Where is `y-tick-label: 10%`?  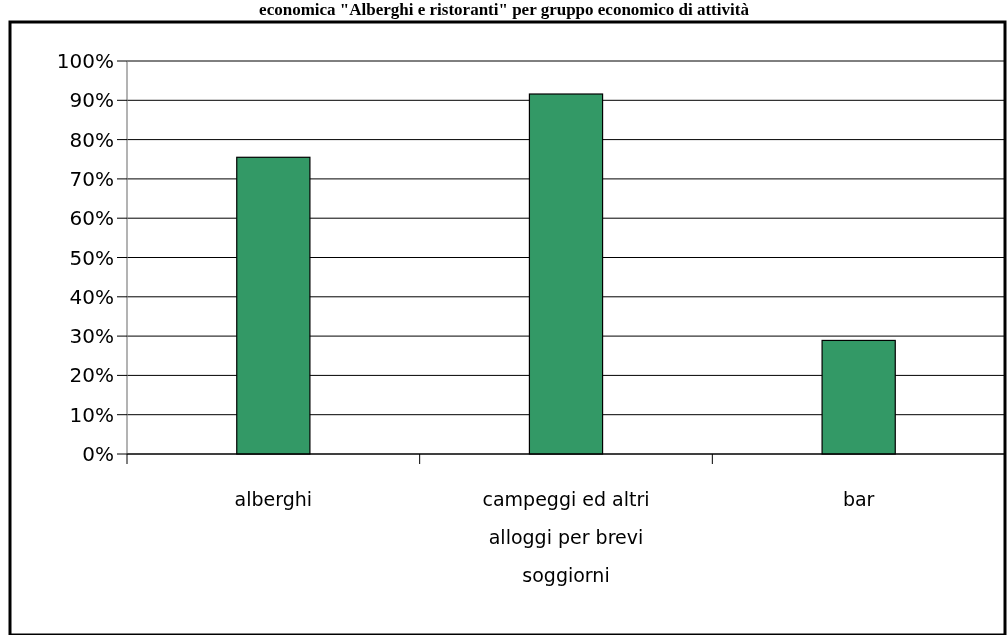 y-tick-label: 10% is located at coordinates (91, 414).